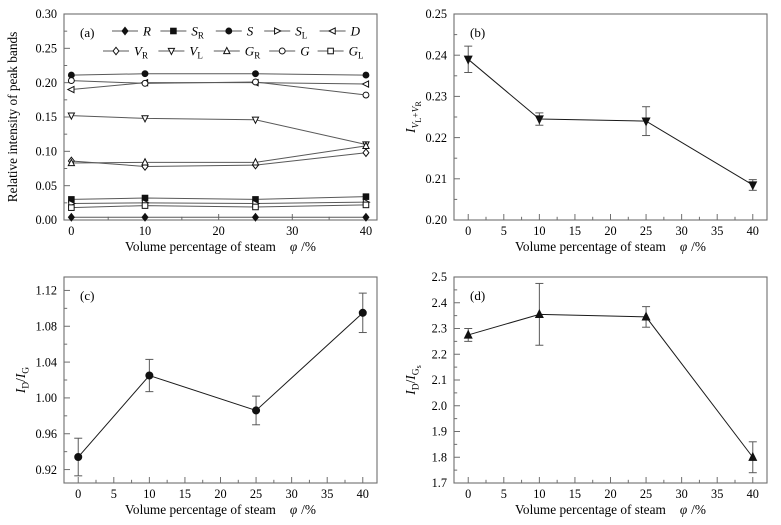  I want to click on legend-label: VR, so click(141, 51).